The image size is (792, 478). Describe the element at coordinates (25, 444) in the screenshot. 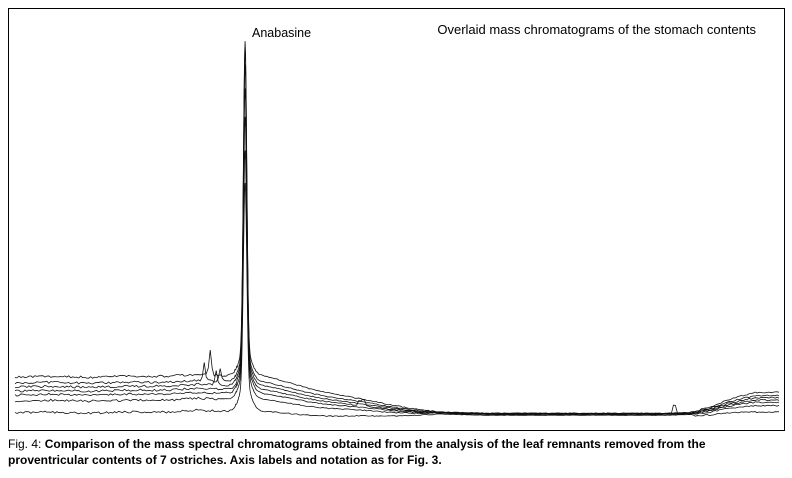

I see `figure-label: Fig. 4:` at that location.